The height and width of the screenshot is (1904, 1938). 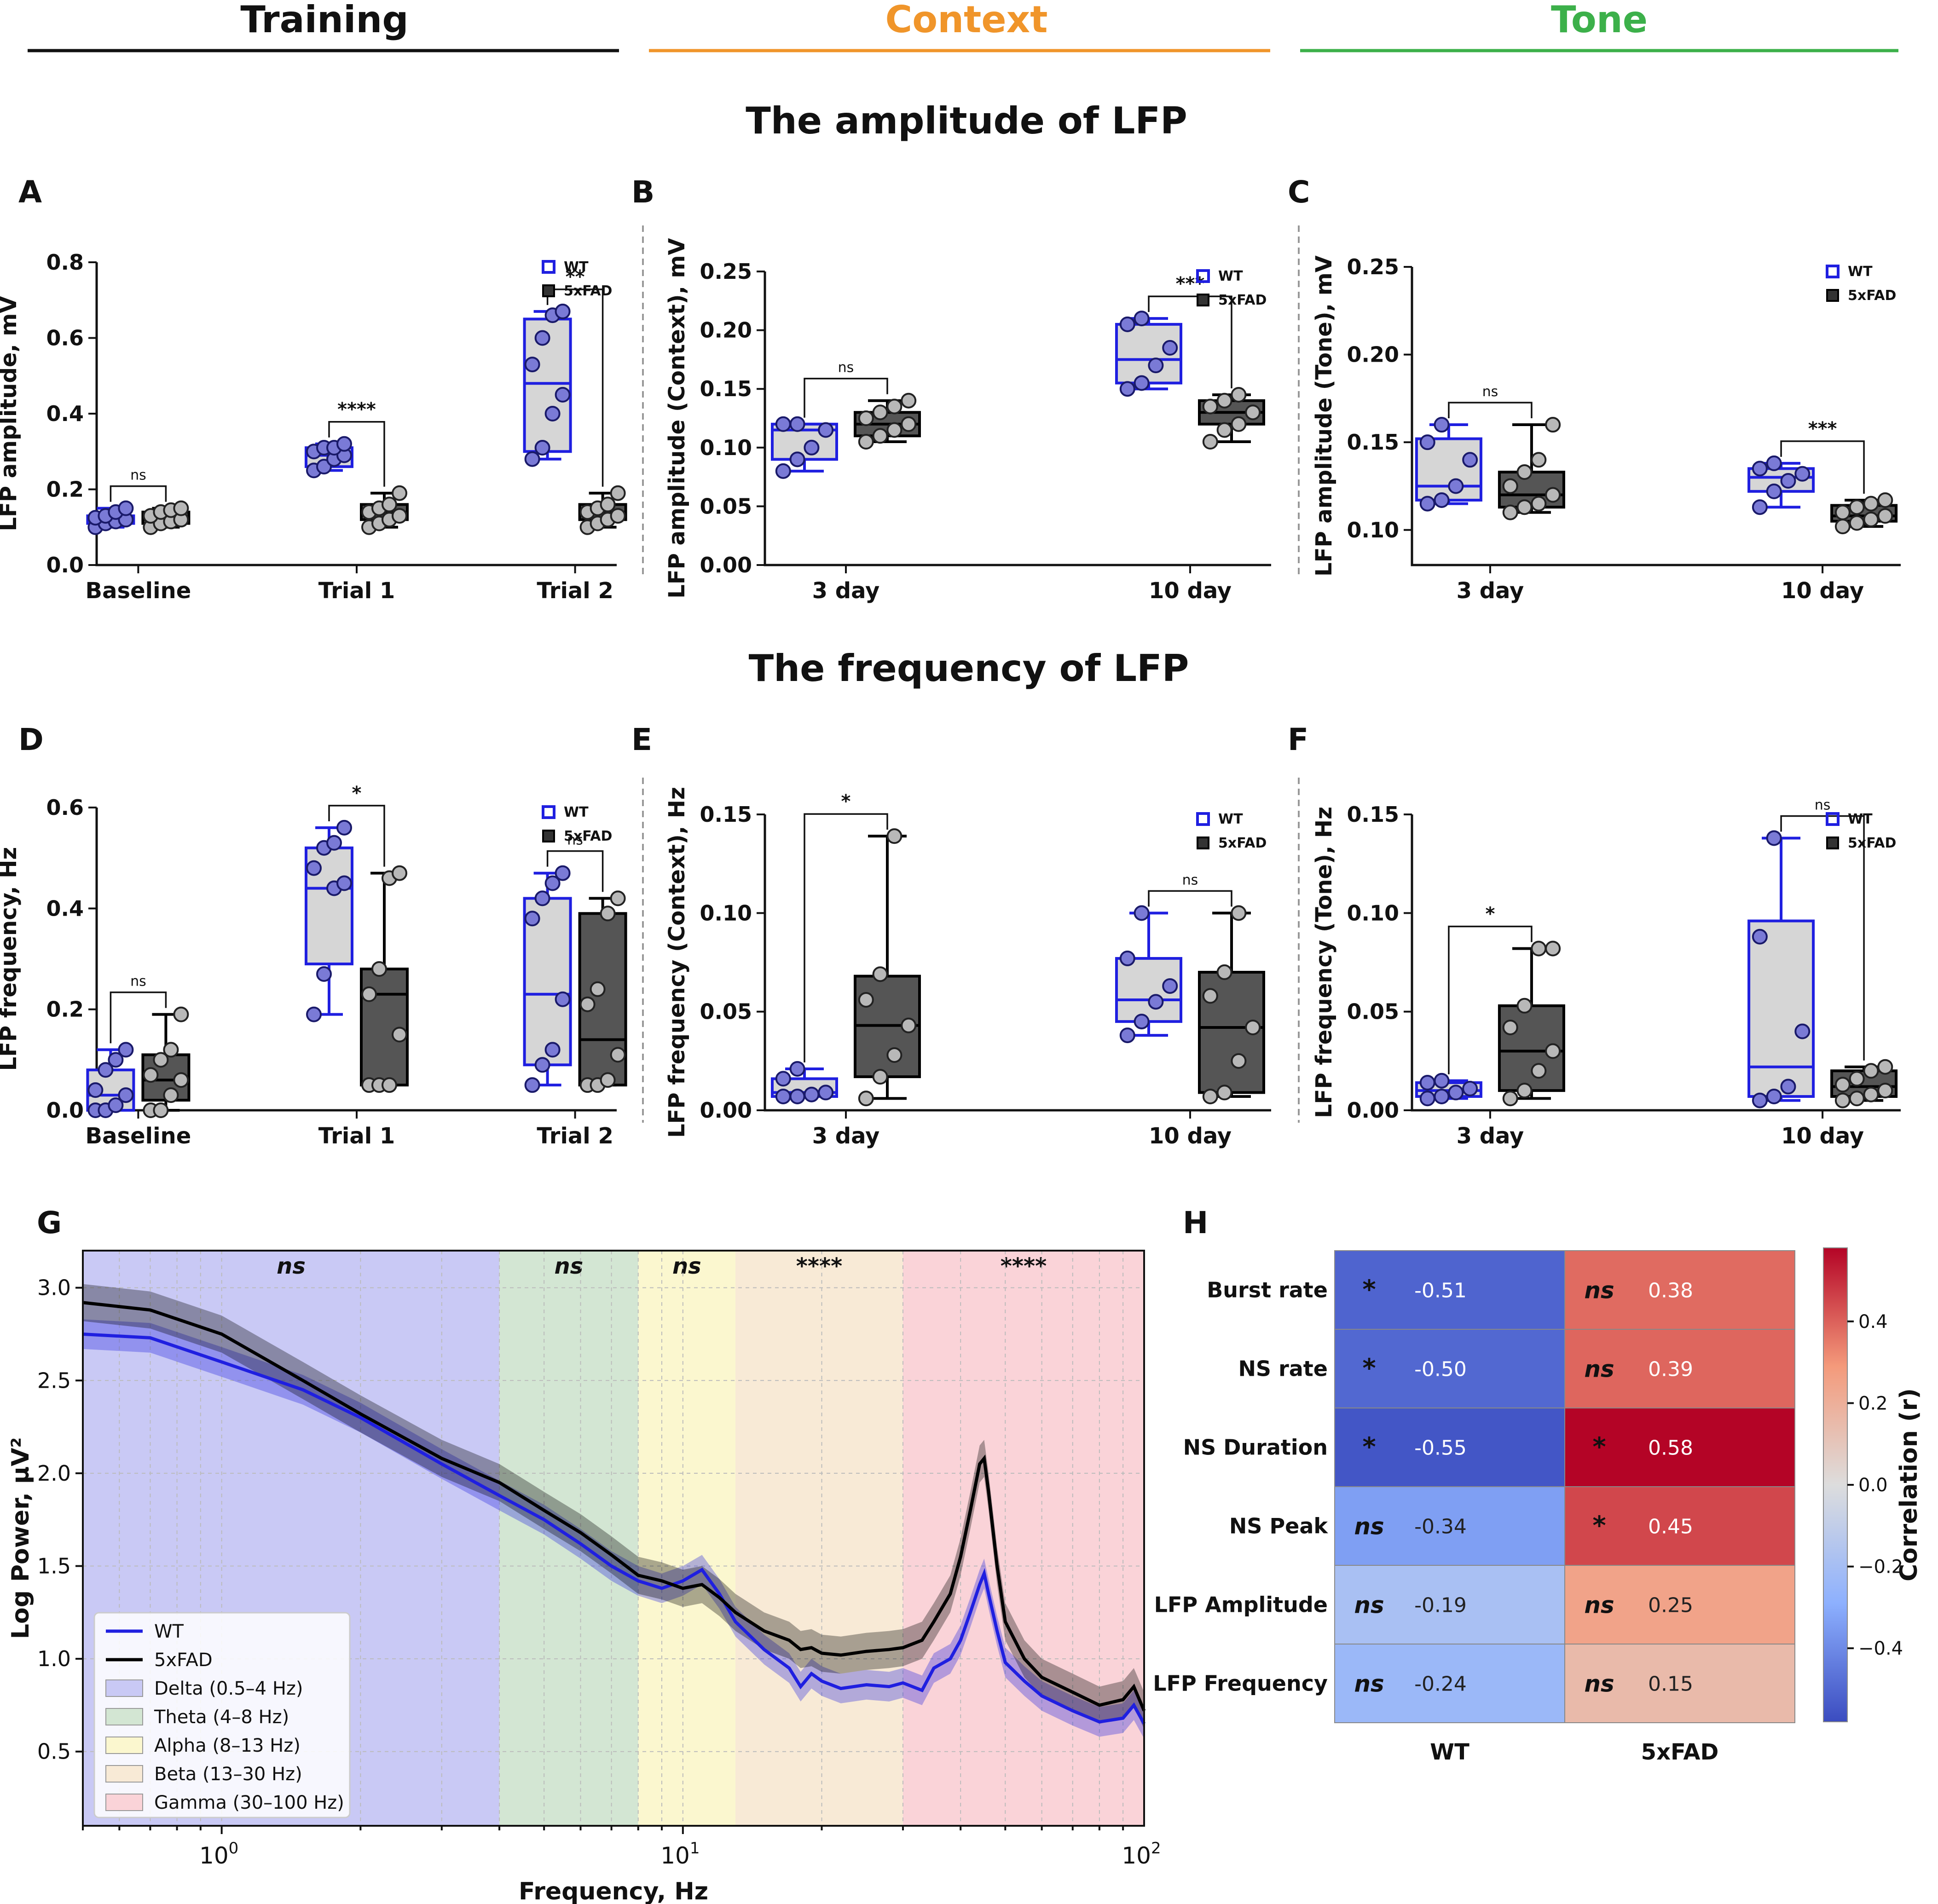 What do you see at coordinates (249, 1802) in the screenshot?
I see `legend-label: Gamma (30–100 Hz)` at bounding box center [249, 1802].